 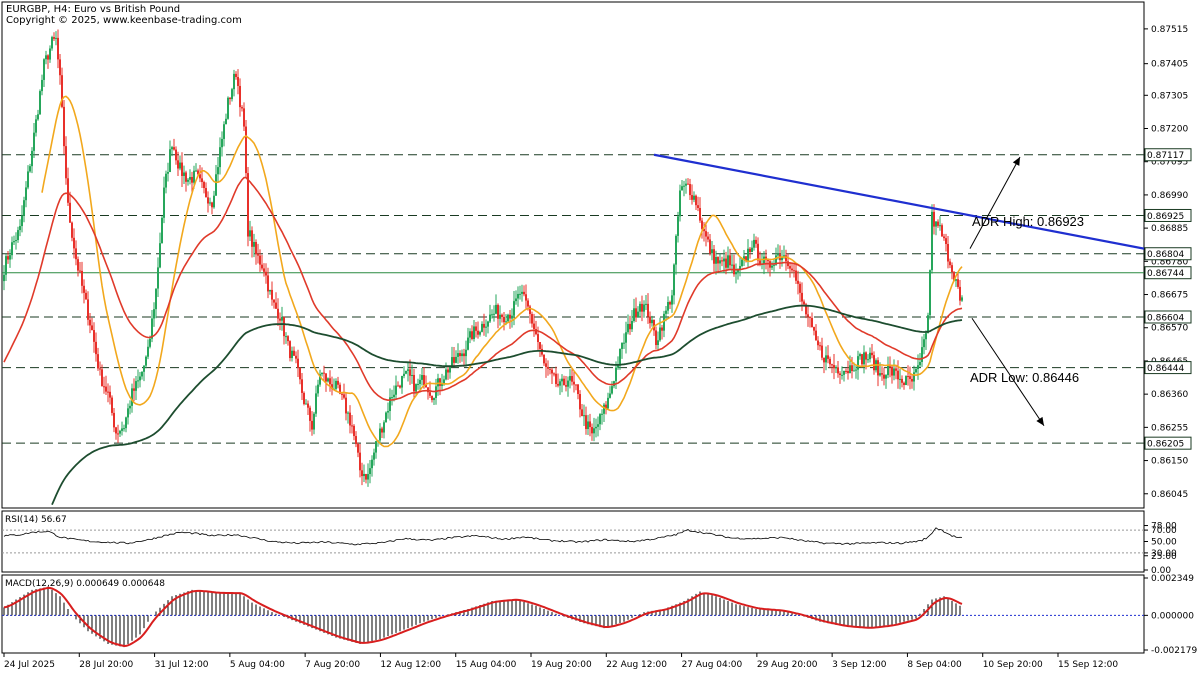 I want to click on macd-tick-label: 0.002349, so click(x=1172, y=579).